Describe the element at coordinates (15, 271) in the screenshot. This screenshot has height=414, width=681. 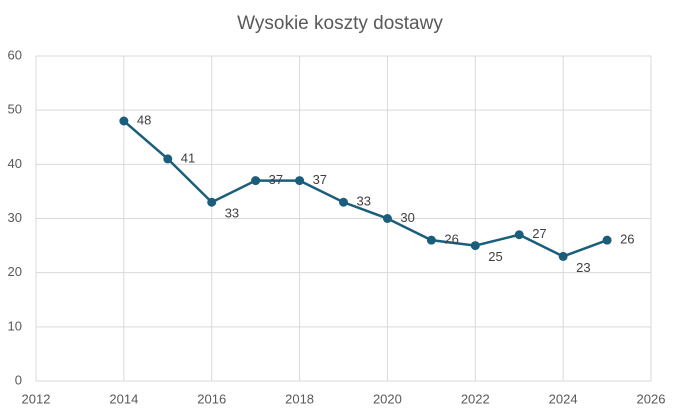
I see `y-tick-label: 20` at that location.